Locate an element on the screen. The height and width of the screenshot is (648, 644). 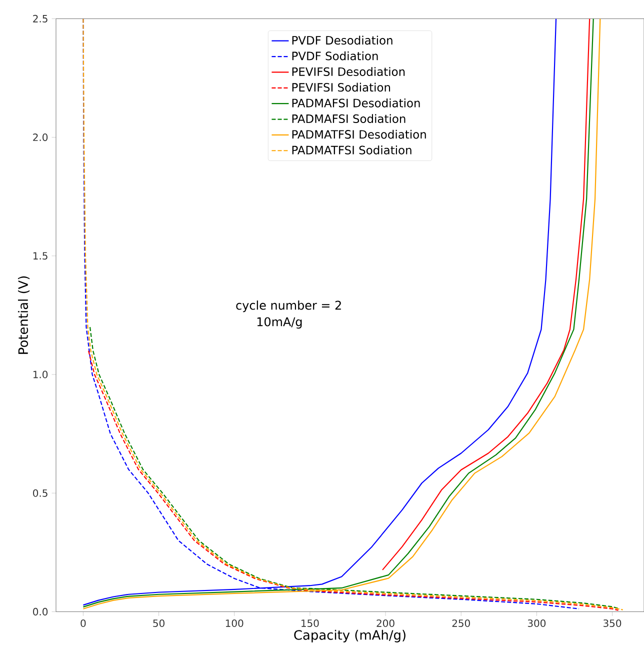
legend-label: PVDF Desodiation is located at coordinates (342, 40).